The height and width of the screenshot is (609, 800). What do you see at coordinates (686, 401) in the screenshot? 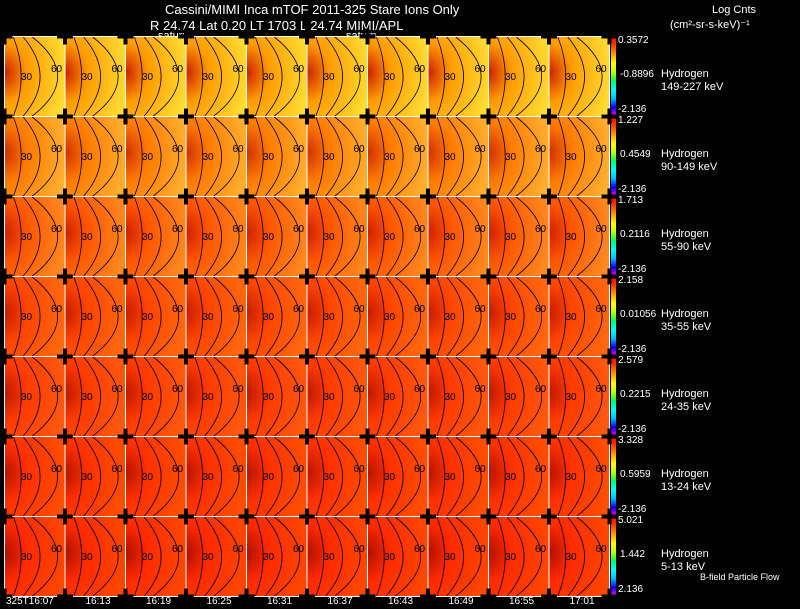
I see `row-label: Hydrogen 24-35 keV` at bounding box center [686, 401].